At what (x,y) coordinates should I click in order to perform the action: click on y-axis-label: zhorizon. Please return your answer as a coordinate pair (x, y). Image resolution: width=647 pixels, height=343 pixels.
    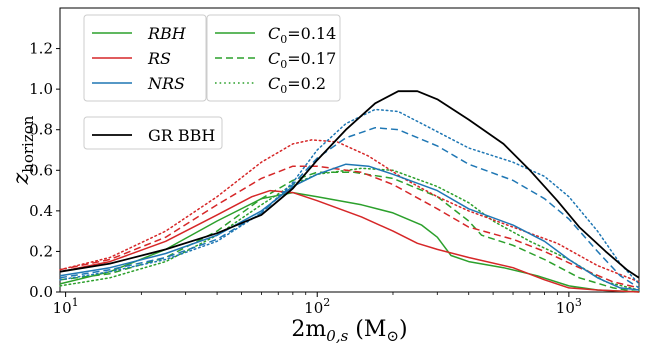
    Looking at the image, I should click on (23, 150).